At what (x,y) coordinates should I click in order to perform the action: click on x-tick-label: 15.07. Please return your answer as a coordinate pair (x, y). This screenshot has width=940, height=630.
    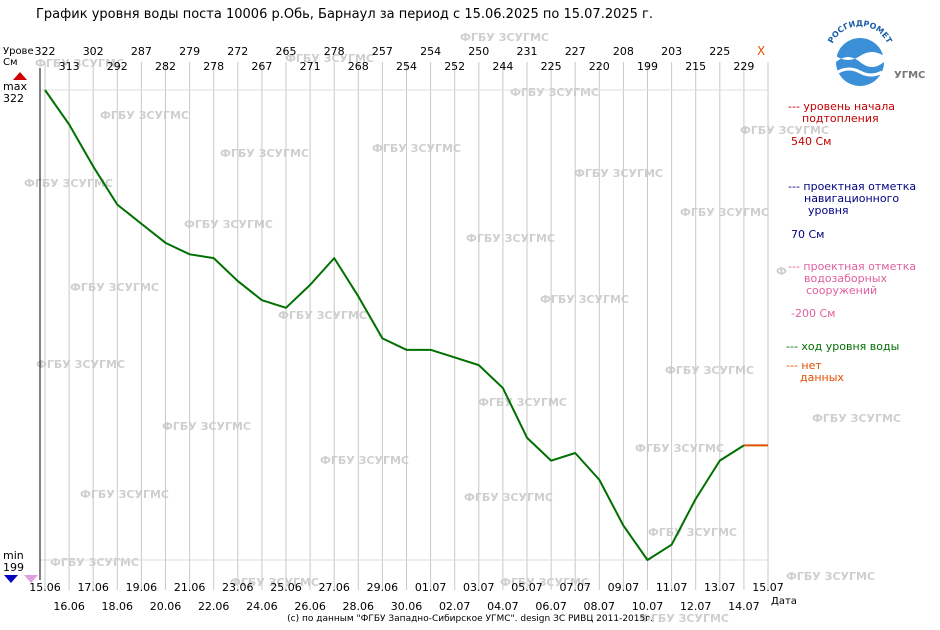
    Looking at the image, I should click on (768, 587).